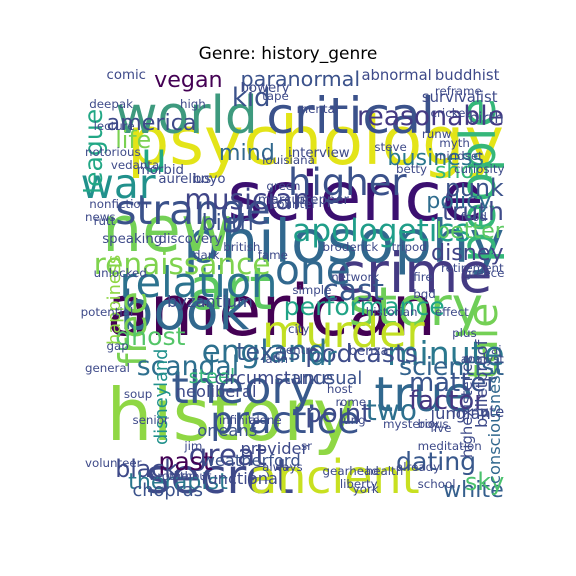 The height and width of the screenshot is (576, 576). I want to click on word: crime, so click(414, 274).